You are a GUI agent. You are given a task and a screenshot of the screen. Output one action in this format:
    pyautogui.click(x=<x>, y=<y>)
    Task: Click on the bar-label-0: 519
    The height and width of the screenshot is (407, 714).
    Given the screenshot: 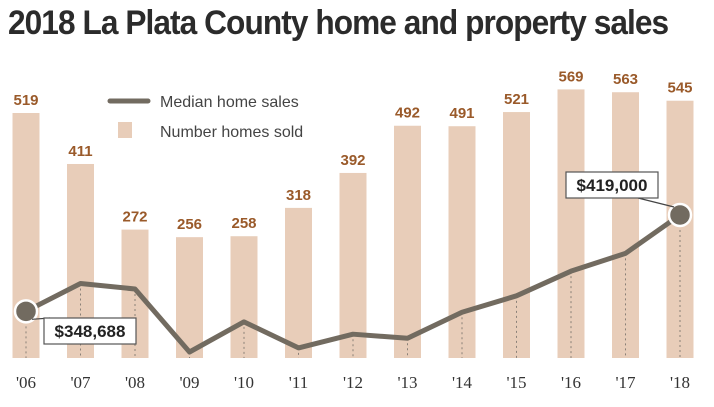 What is the action you would take?
    pyautogui.click(x=25, y=100)
    